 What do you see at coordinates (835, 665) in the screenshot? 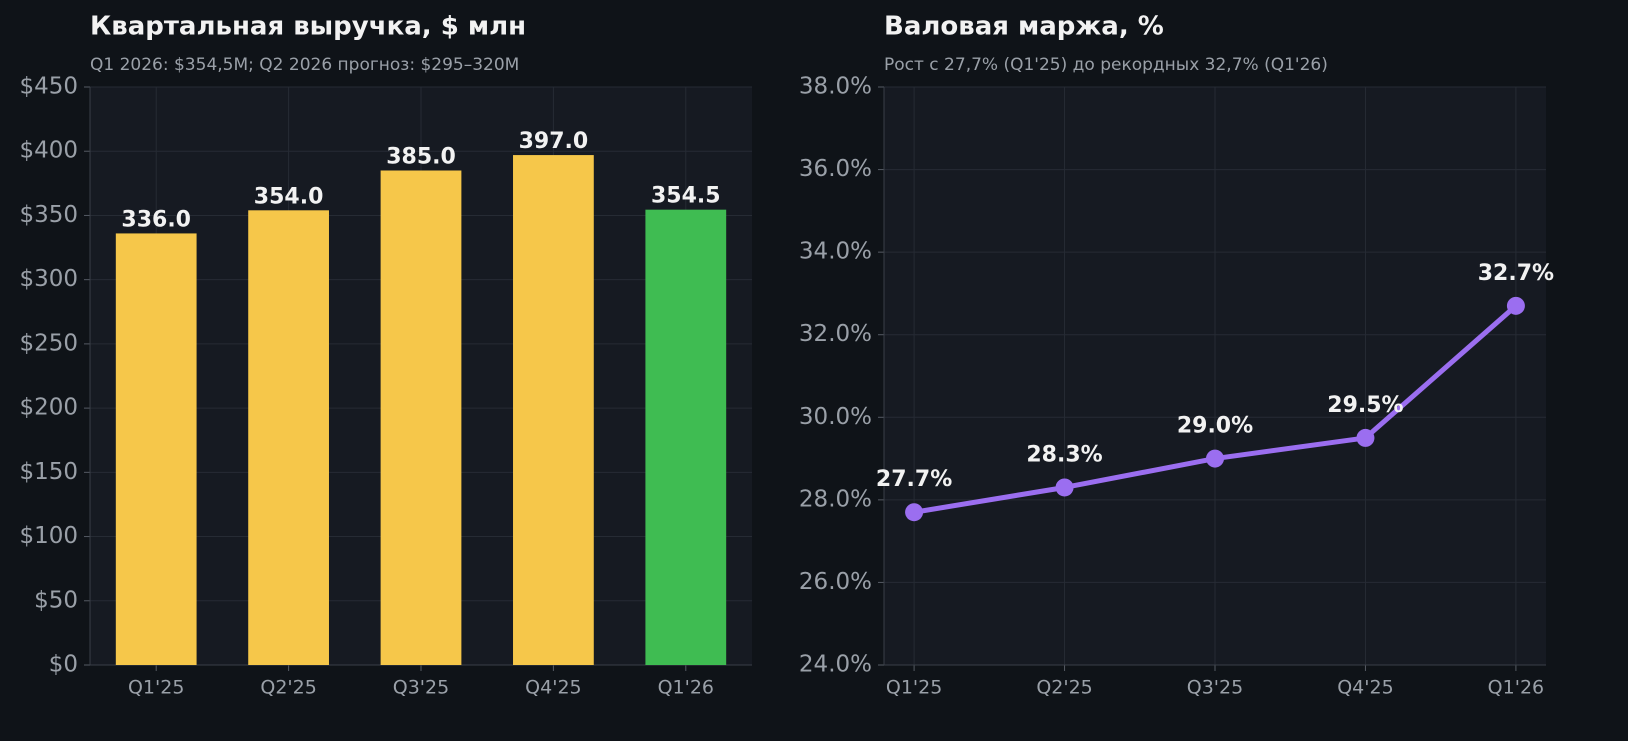
I see `y-tick-label: 24.0%` at bounding box center [835, 665].